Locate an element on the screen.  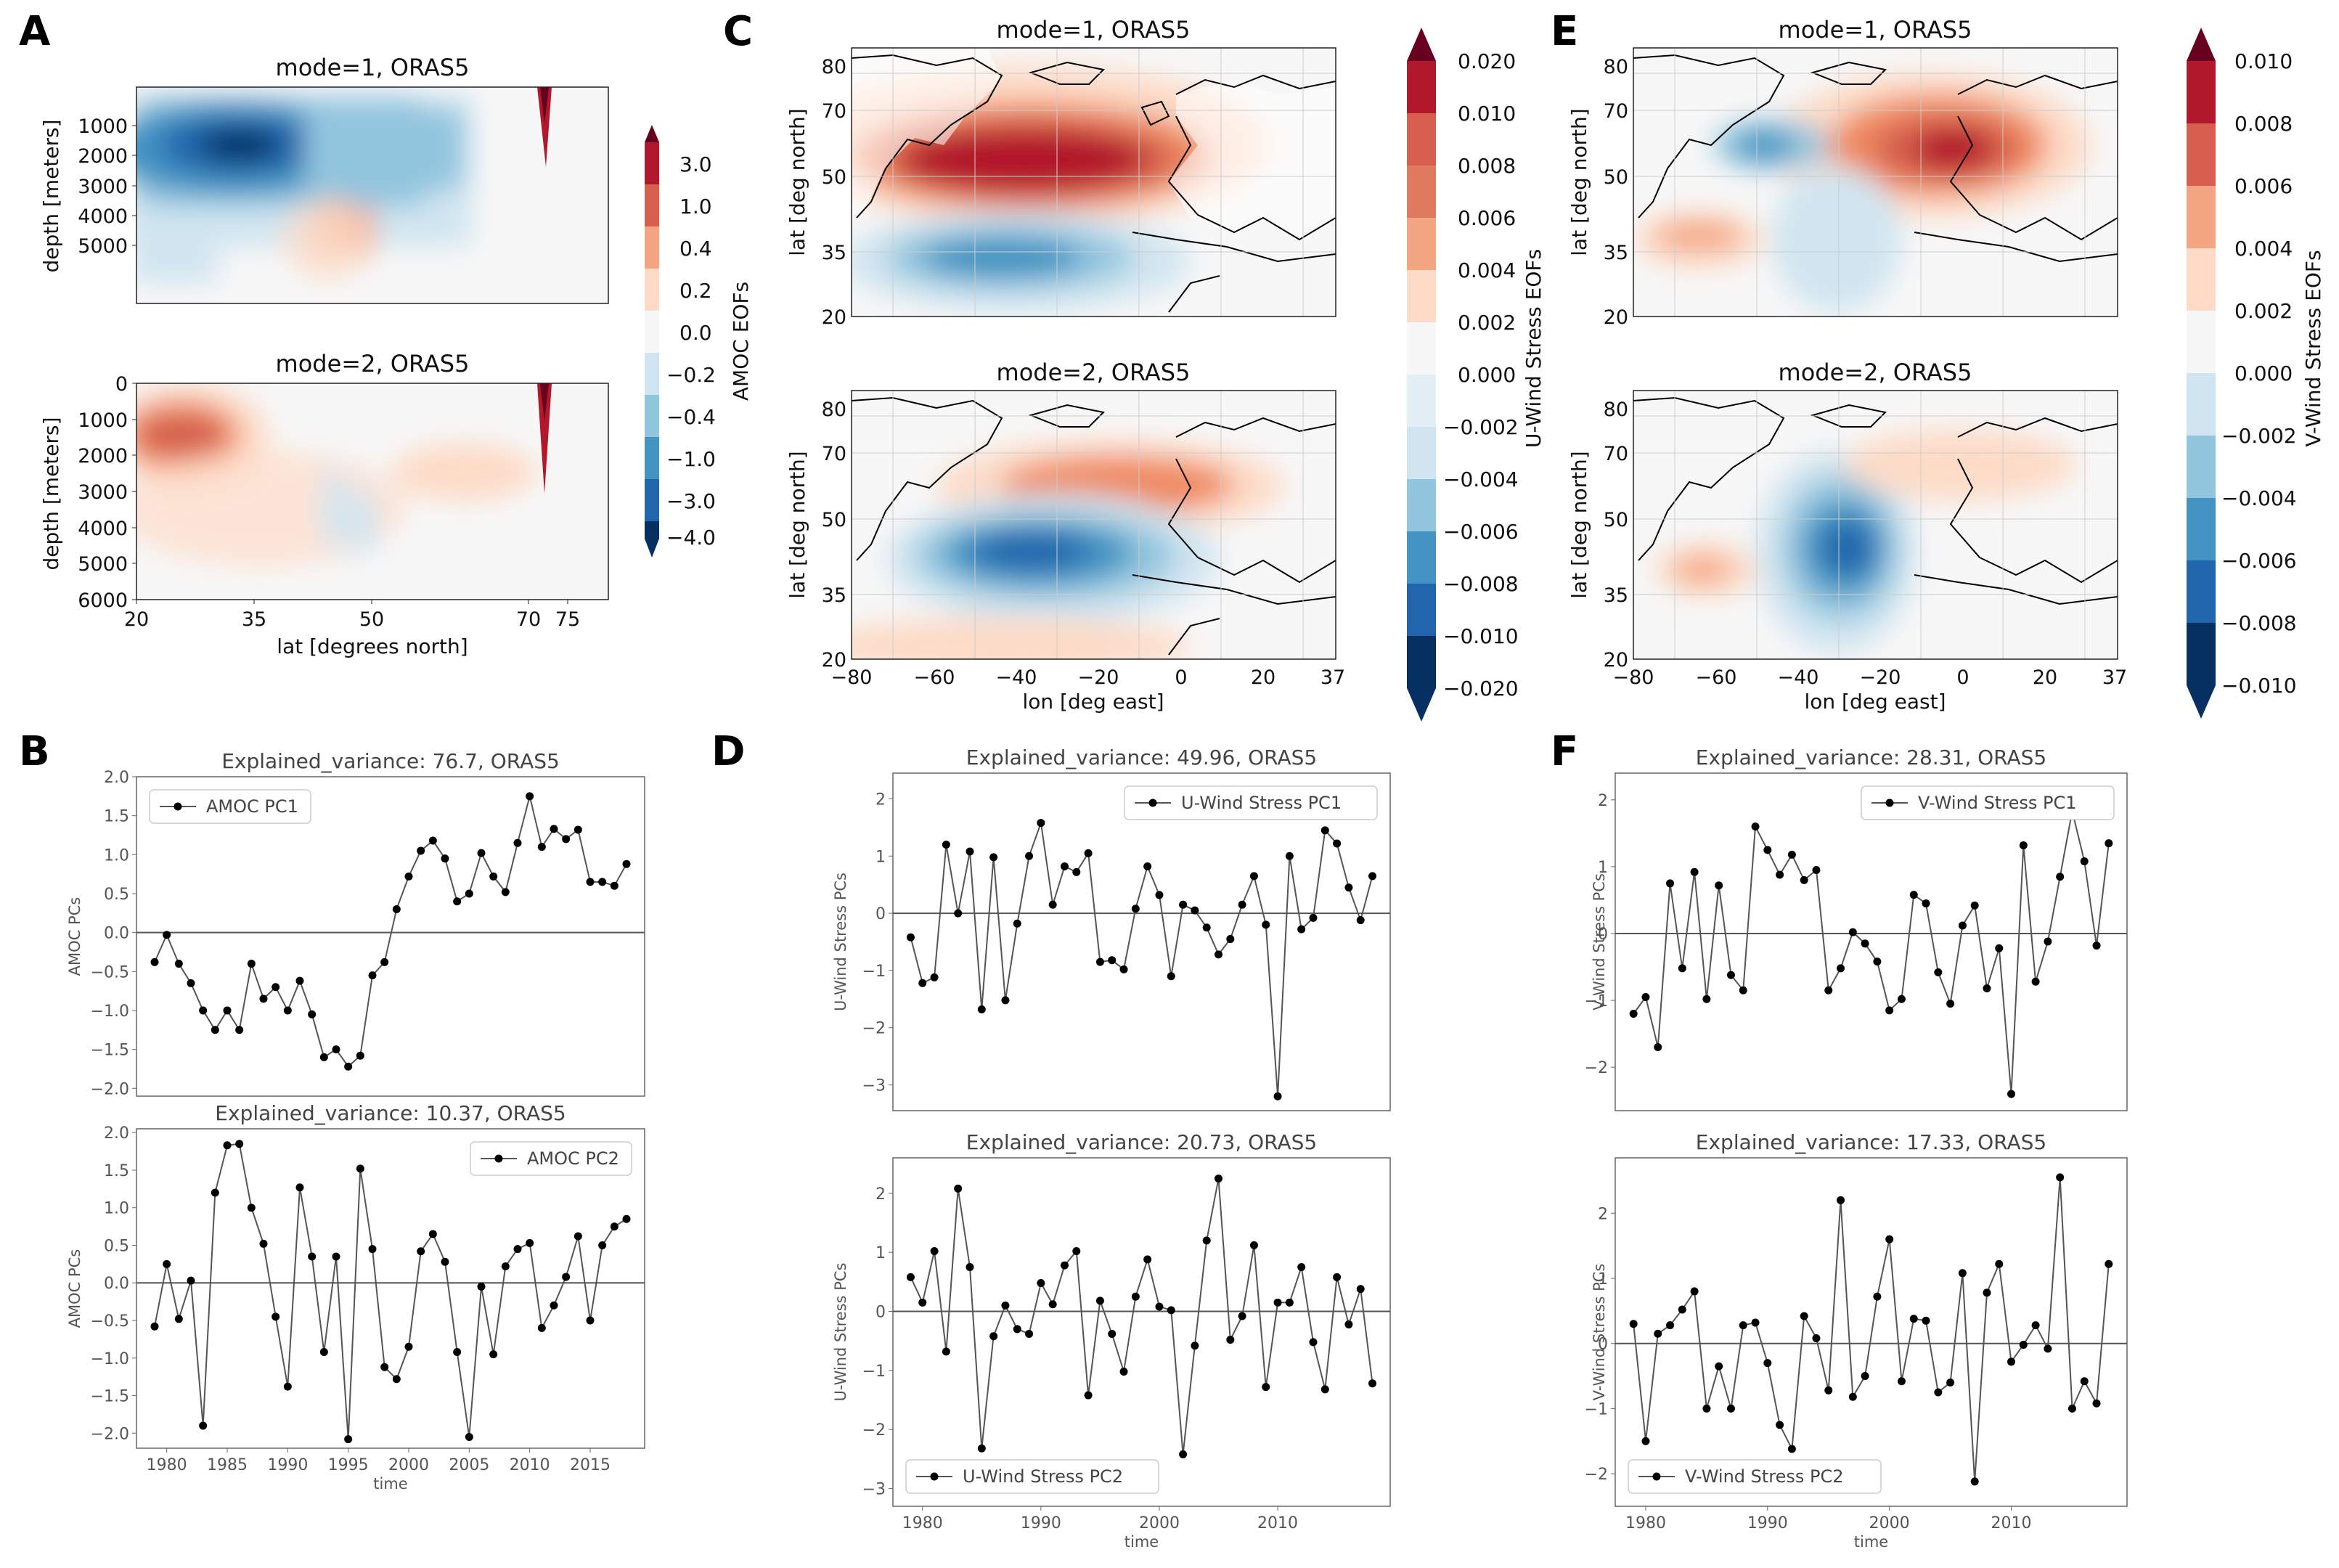
y-tick-label: 1.0 is located at coordinates (116, 1209).